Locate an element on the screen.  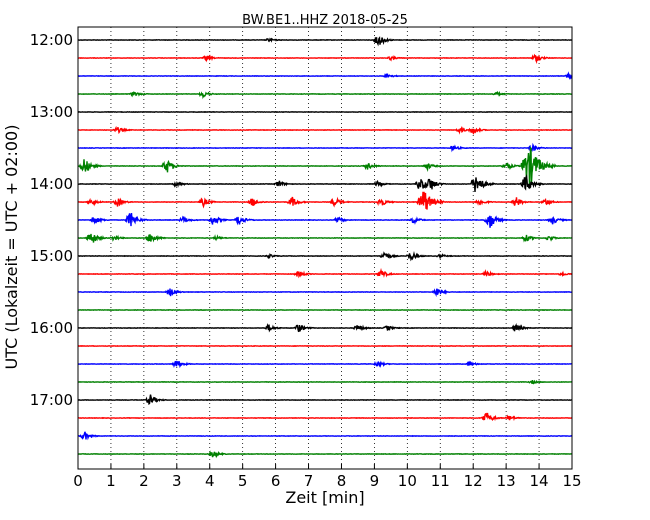
x-tick-label: 6 is located at coordinates (276, 481).